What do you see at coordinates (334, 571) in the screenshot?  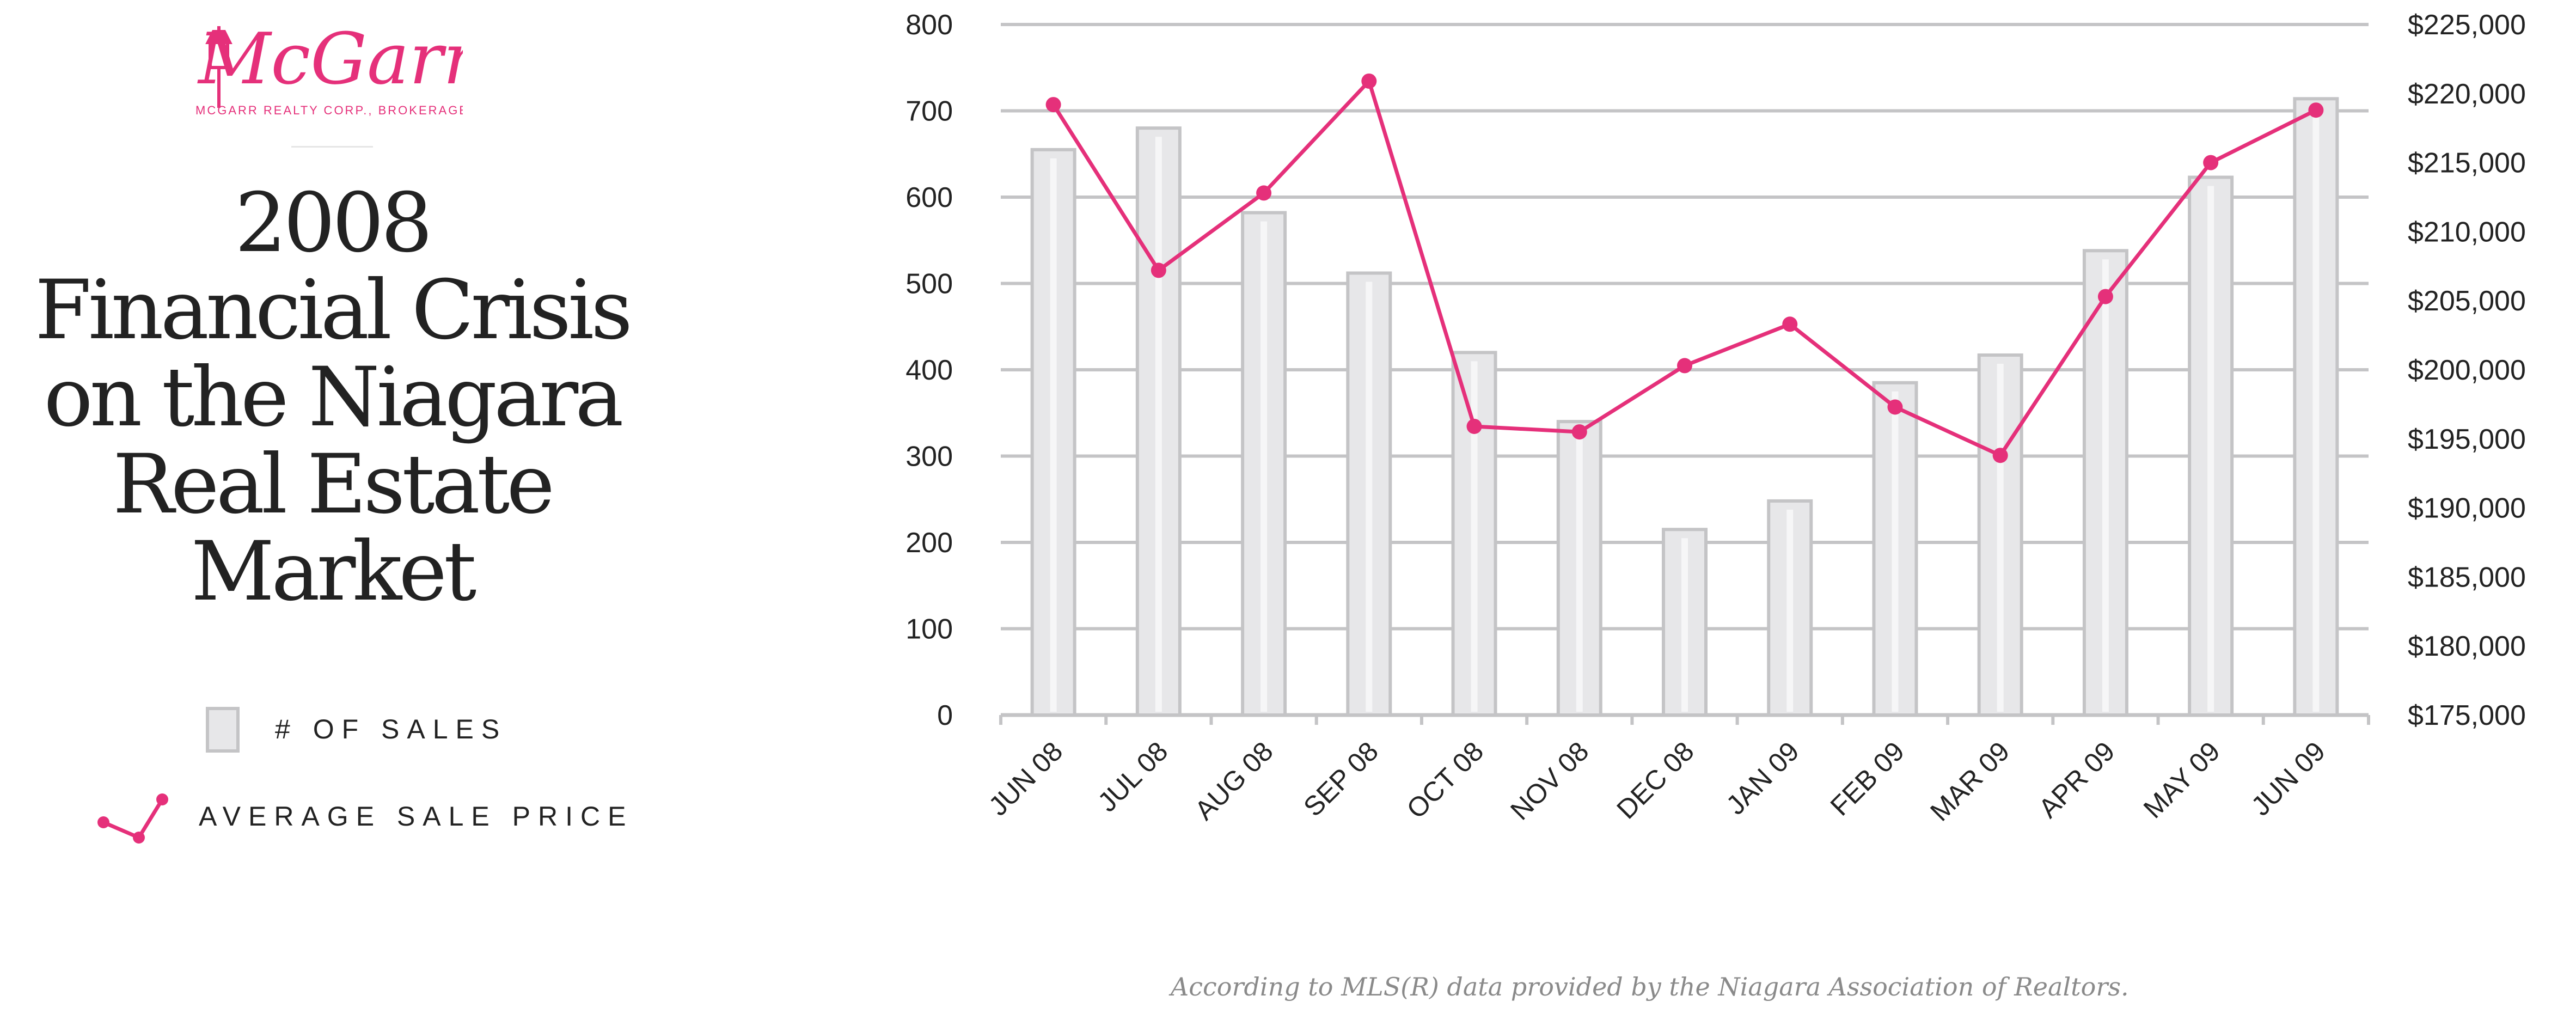 I see `title-line: Market` at bounding box center [334, 571].